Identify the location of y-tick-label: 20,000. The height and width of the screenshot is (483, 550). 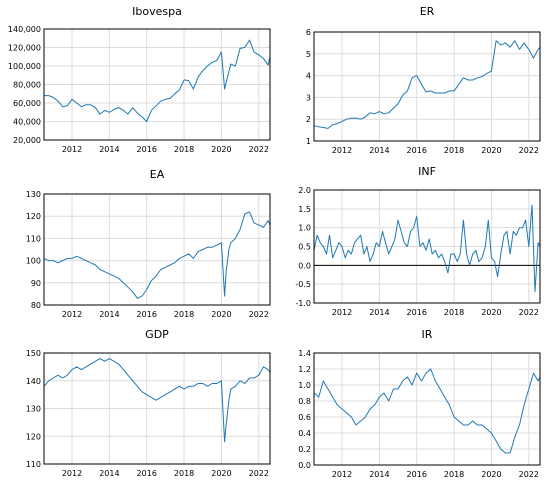
(27, 140).